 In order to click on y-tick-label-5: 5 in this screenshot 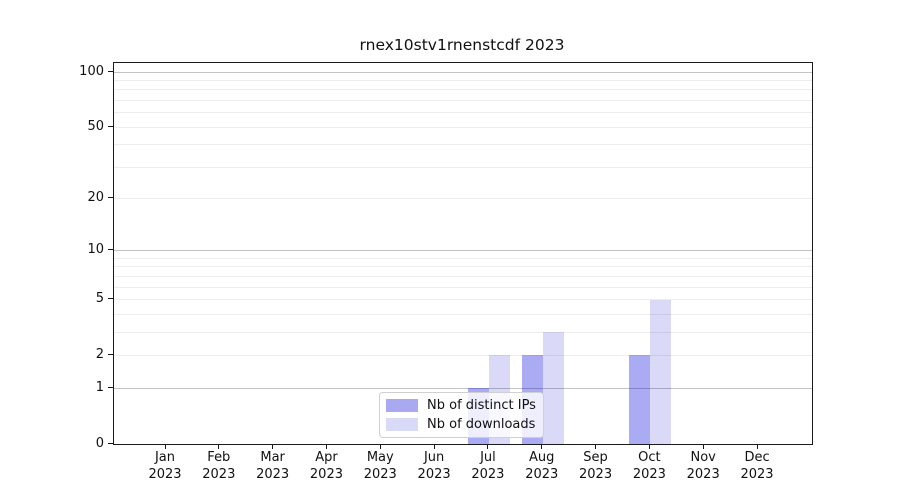, I will do `click(99, 299)`.